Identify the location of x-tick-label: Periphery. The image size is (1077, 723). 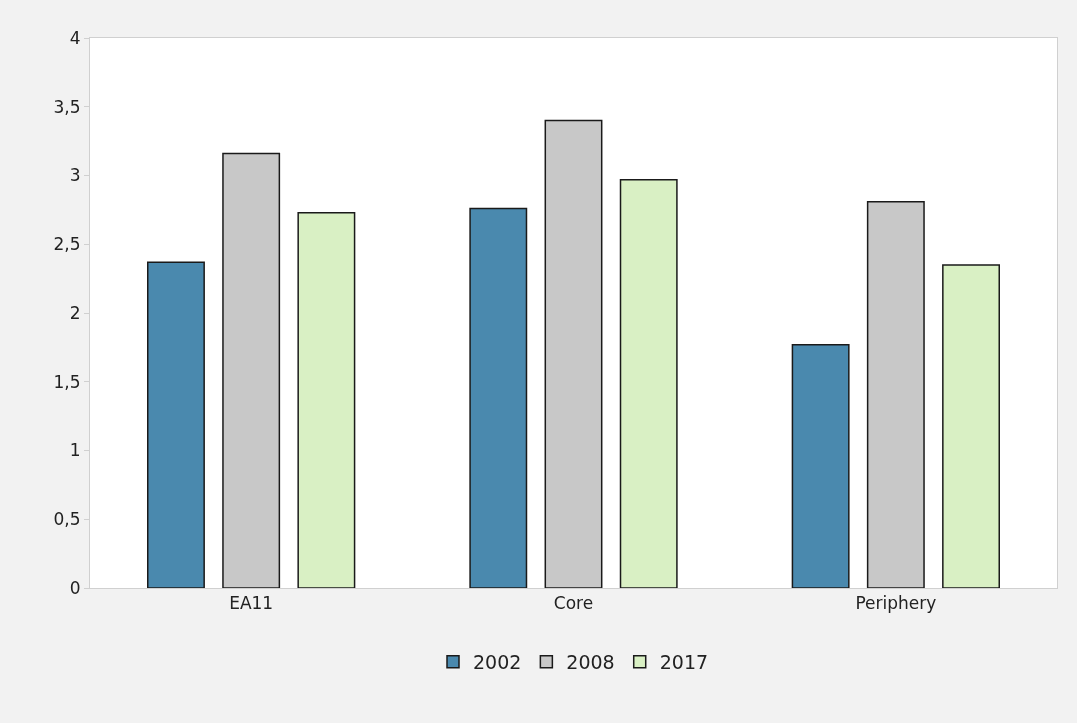
(896, 603).